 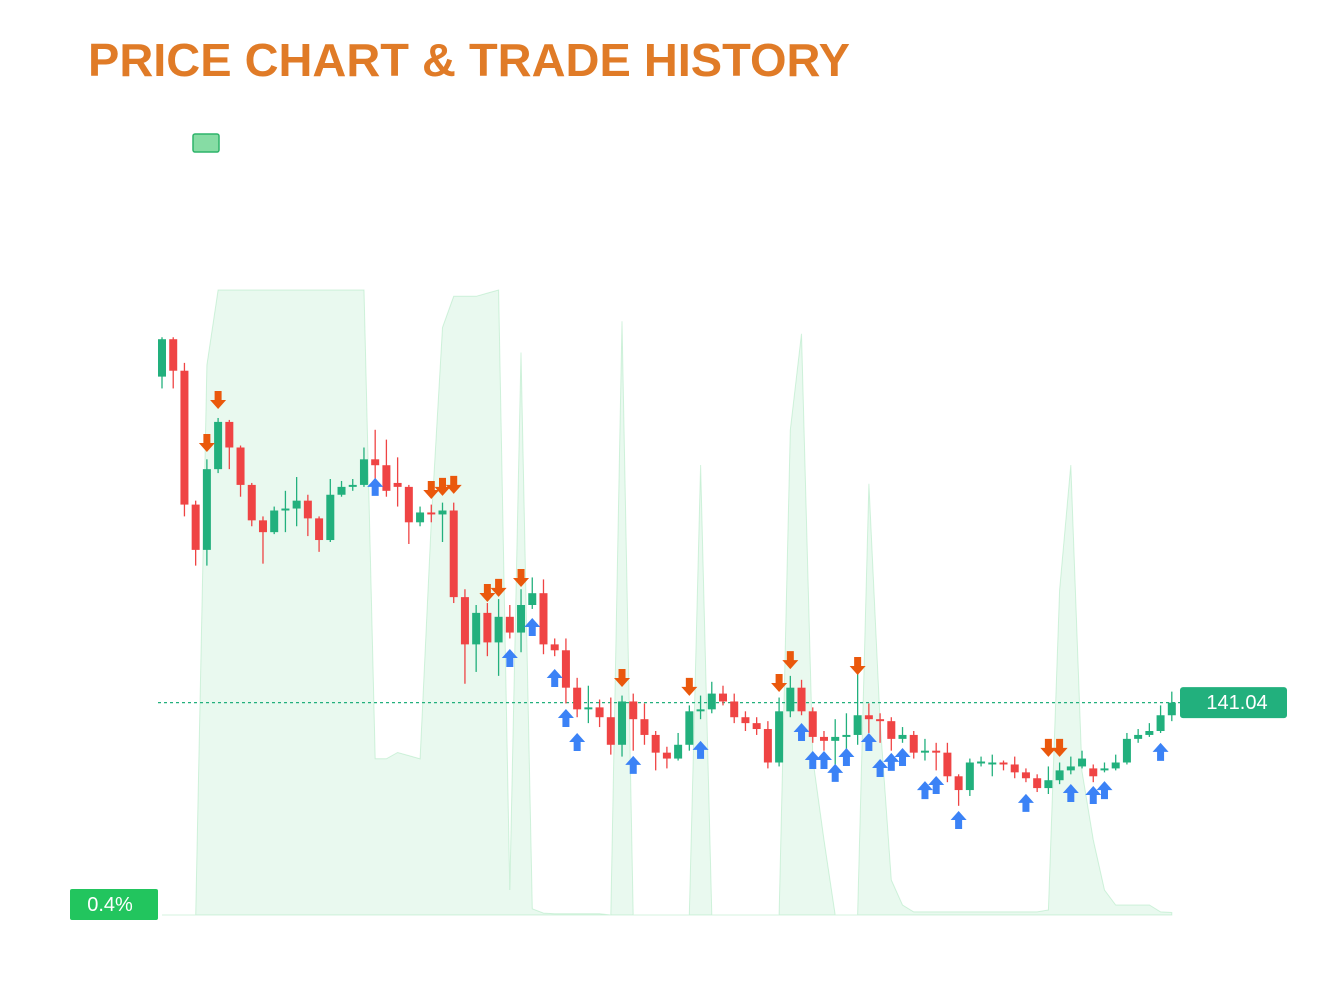 I want to click on price-badge-label: 141.04, so click(x=1236, y=703).